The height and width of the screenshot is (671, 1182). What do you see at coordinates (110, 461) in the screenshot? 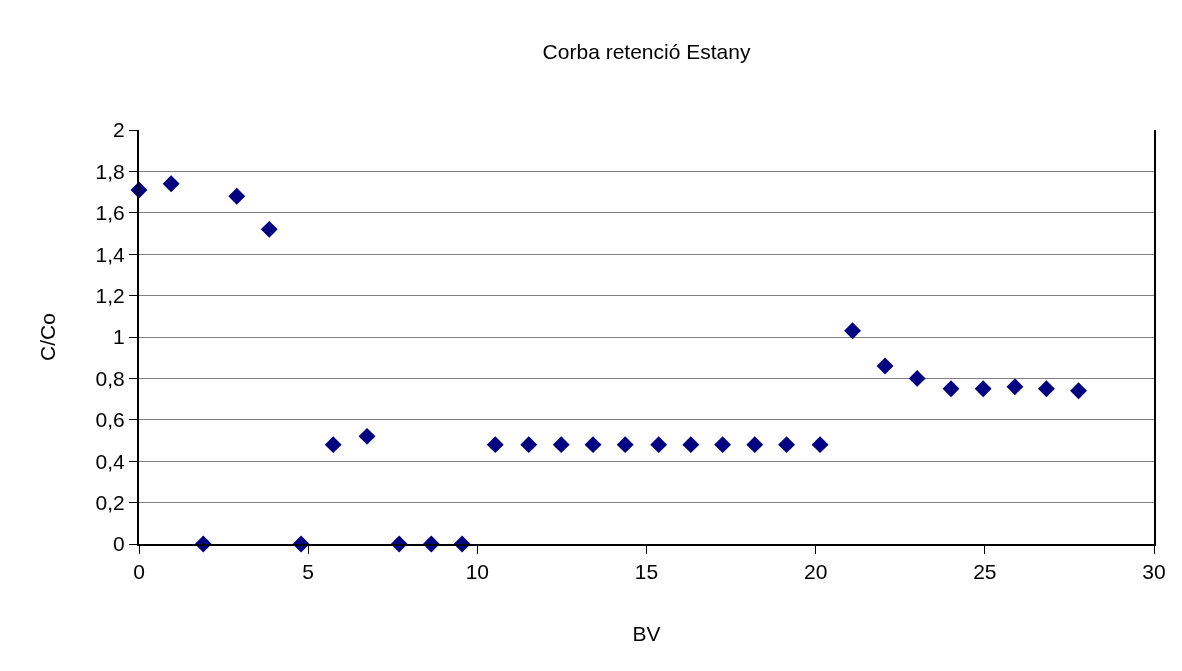
I see `y-tick-label: 0,4` at bounding box center [110, 461].